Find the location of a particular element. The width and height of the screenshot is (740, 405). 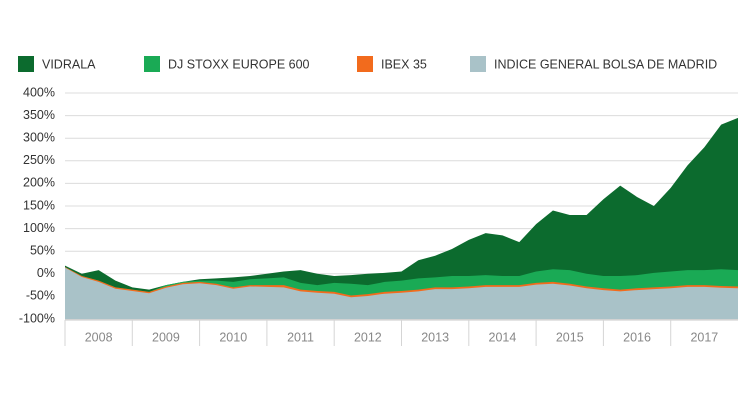

legend-label: DJ STOXX EUROPE 600 is located at coordinates (239, 64).